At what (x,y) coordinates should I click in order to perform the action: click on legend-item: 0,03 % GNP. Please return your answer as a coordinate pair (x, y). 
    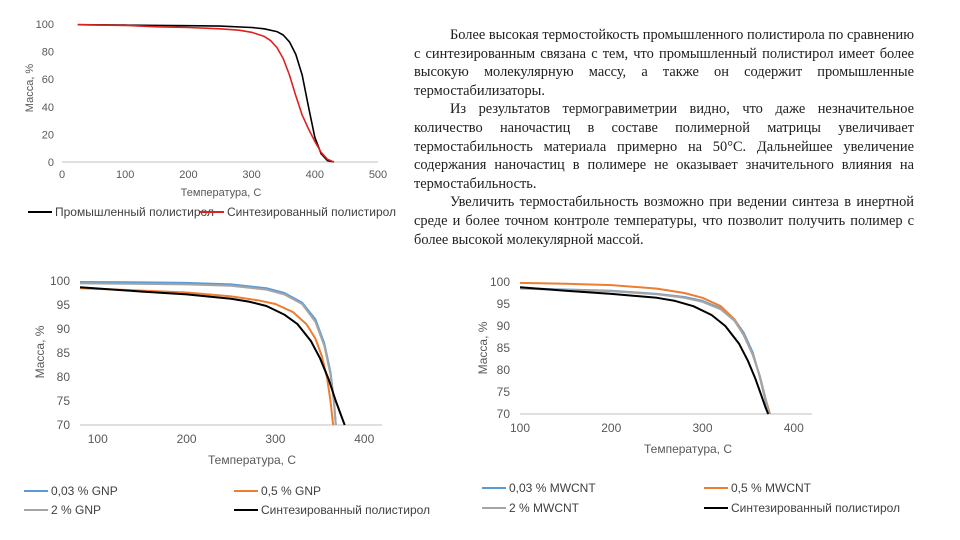
    Looking at the image, I should click on (71, 491).